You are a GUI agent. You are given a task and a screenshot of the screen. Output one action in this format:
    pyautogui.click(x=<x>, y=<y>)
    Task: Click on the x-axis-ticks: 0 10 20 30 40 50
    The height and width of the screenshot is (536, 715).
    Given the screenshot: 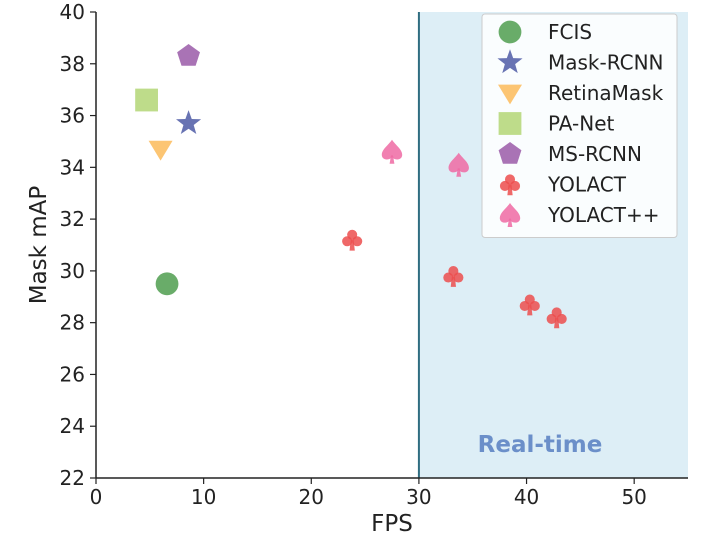 What is the action you would take?
    pyautogui.click(x=368, y=493)
    